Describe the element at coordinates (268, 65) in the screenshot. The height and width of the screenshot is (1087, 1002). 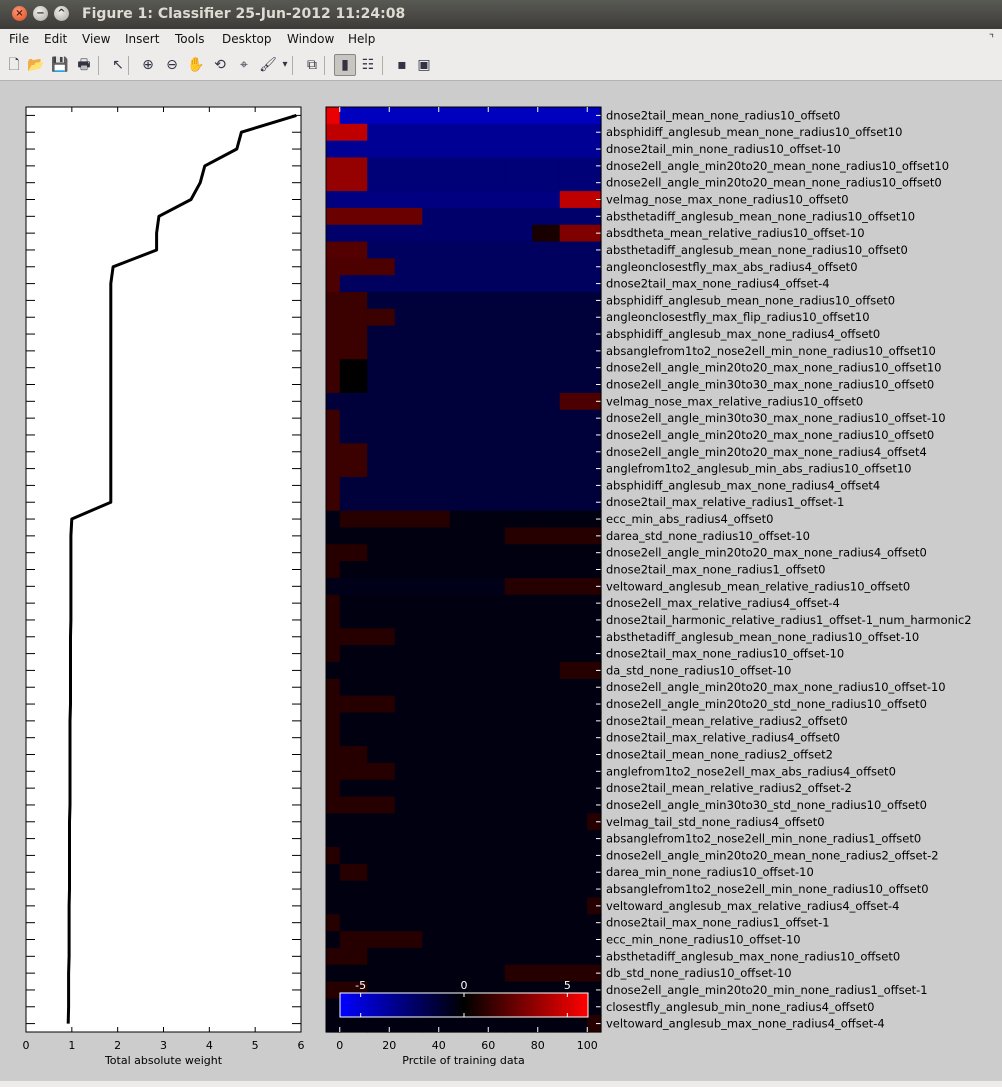
I see `brush-icon: 🖌` at that location.